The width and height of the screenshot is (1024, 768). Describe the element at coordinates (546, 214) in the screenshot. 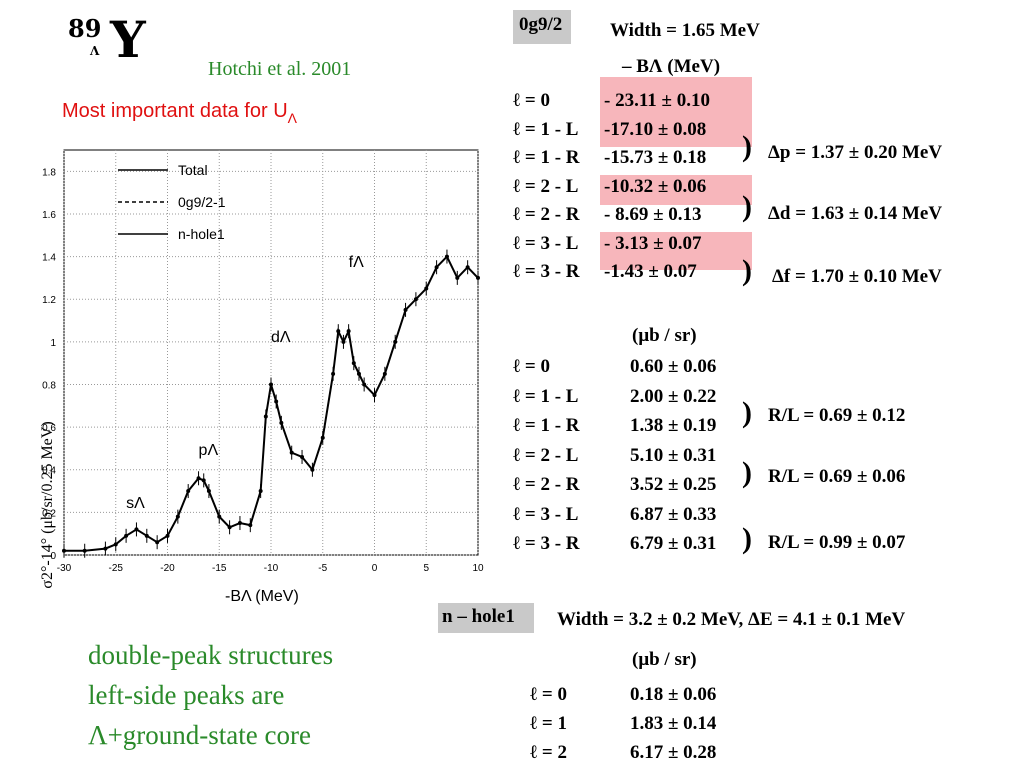

I see `energy-row-label: ℓ = 2 - R` at that location.